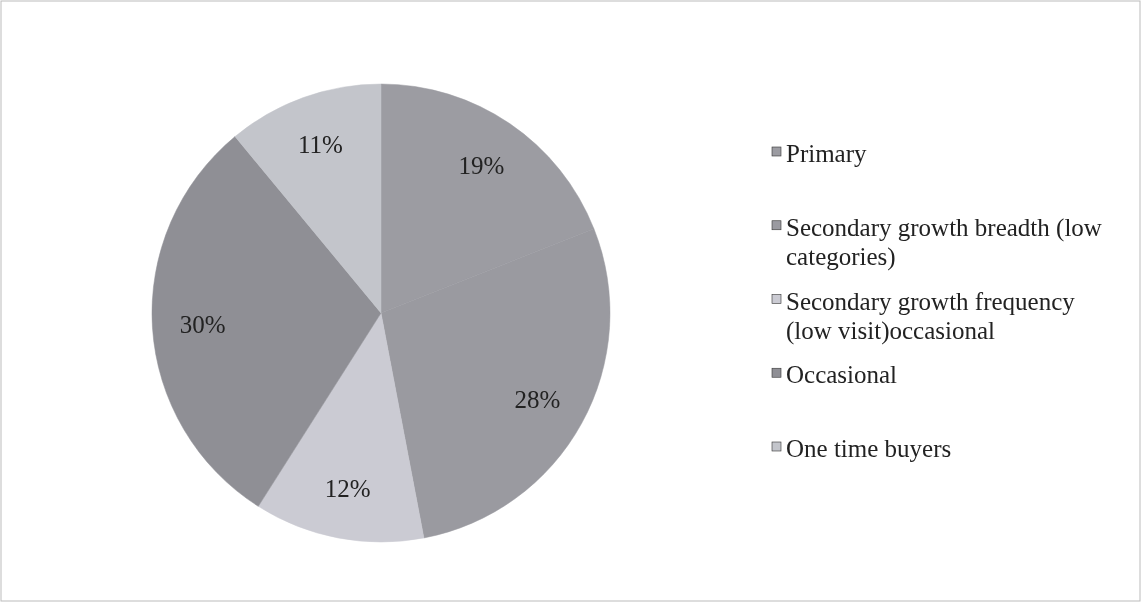  Describe the element at coordinates (202, 324) in the screenshot. I see `data-label: 30%` at that location.